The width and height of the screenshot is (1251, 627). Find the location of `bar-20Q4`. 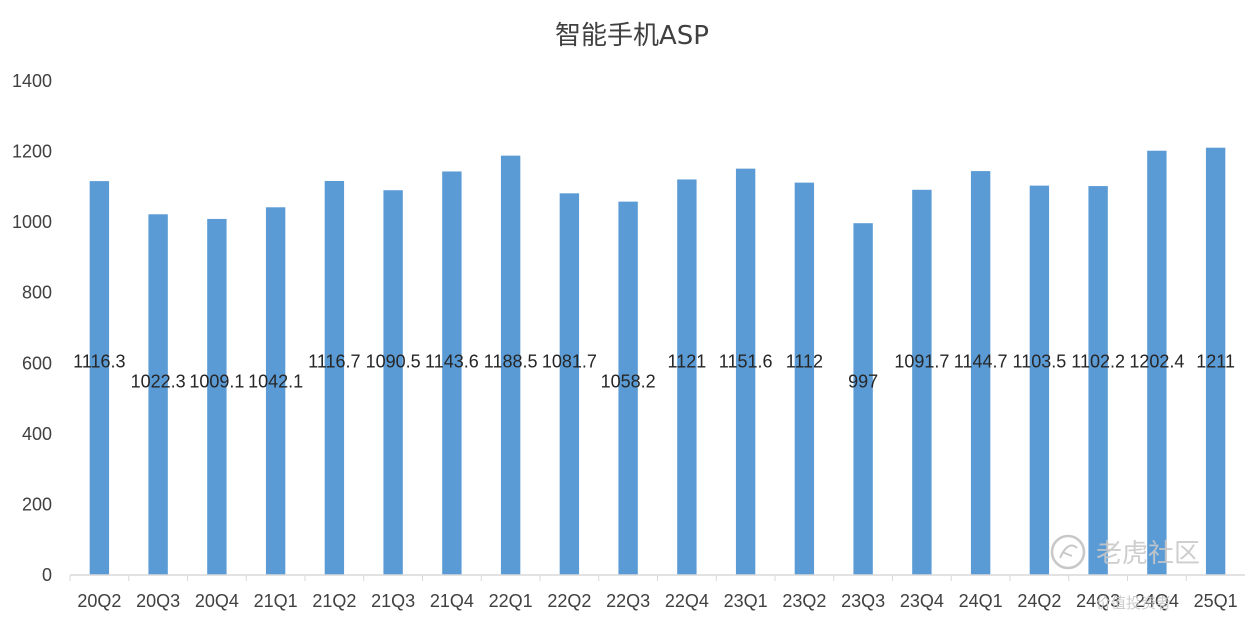

bar-20Q4 is located at coordinates (217, 396).